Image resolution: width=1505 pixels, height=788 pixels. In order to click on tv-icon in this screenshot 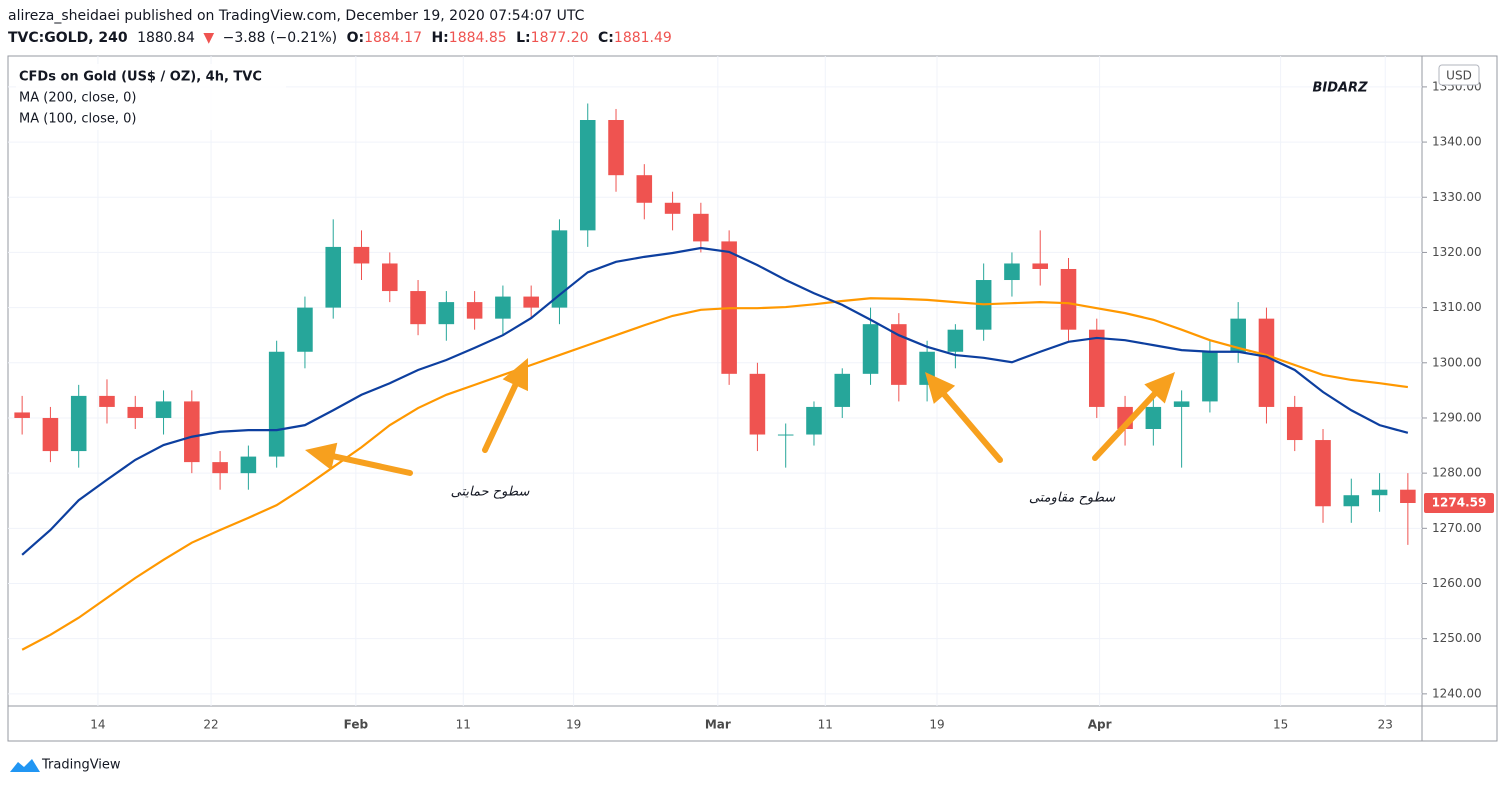, I will do `click(25, 765)`.